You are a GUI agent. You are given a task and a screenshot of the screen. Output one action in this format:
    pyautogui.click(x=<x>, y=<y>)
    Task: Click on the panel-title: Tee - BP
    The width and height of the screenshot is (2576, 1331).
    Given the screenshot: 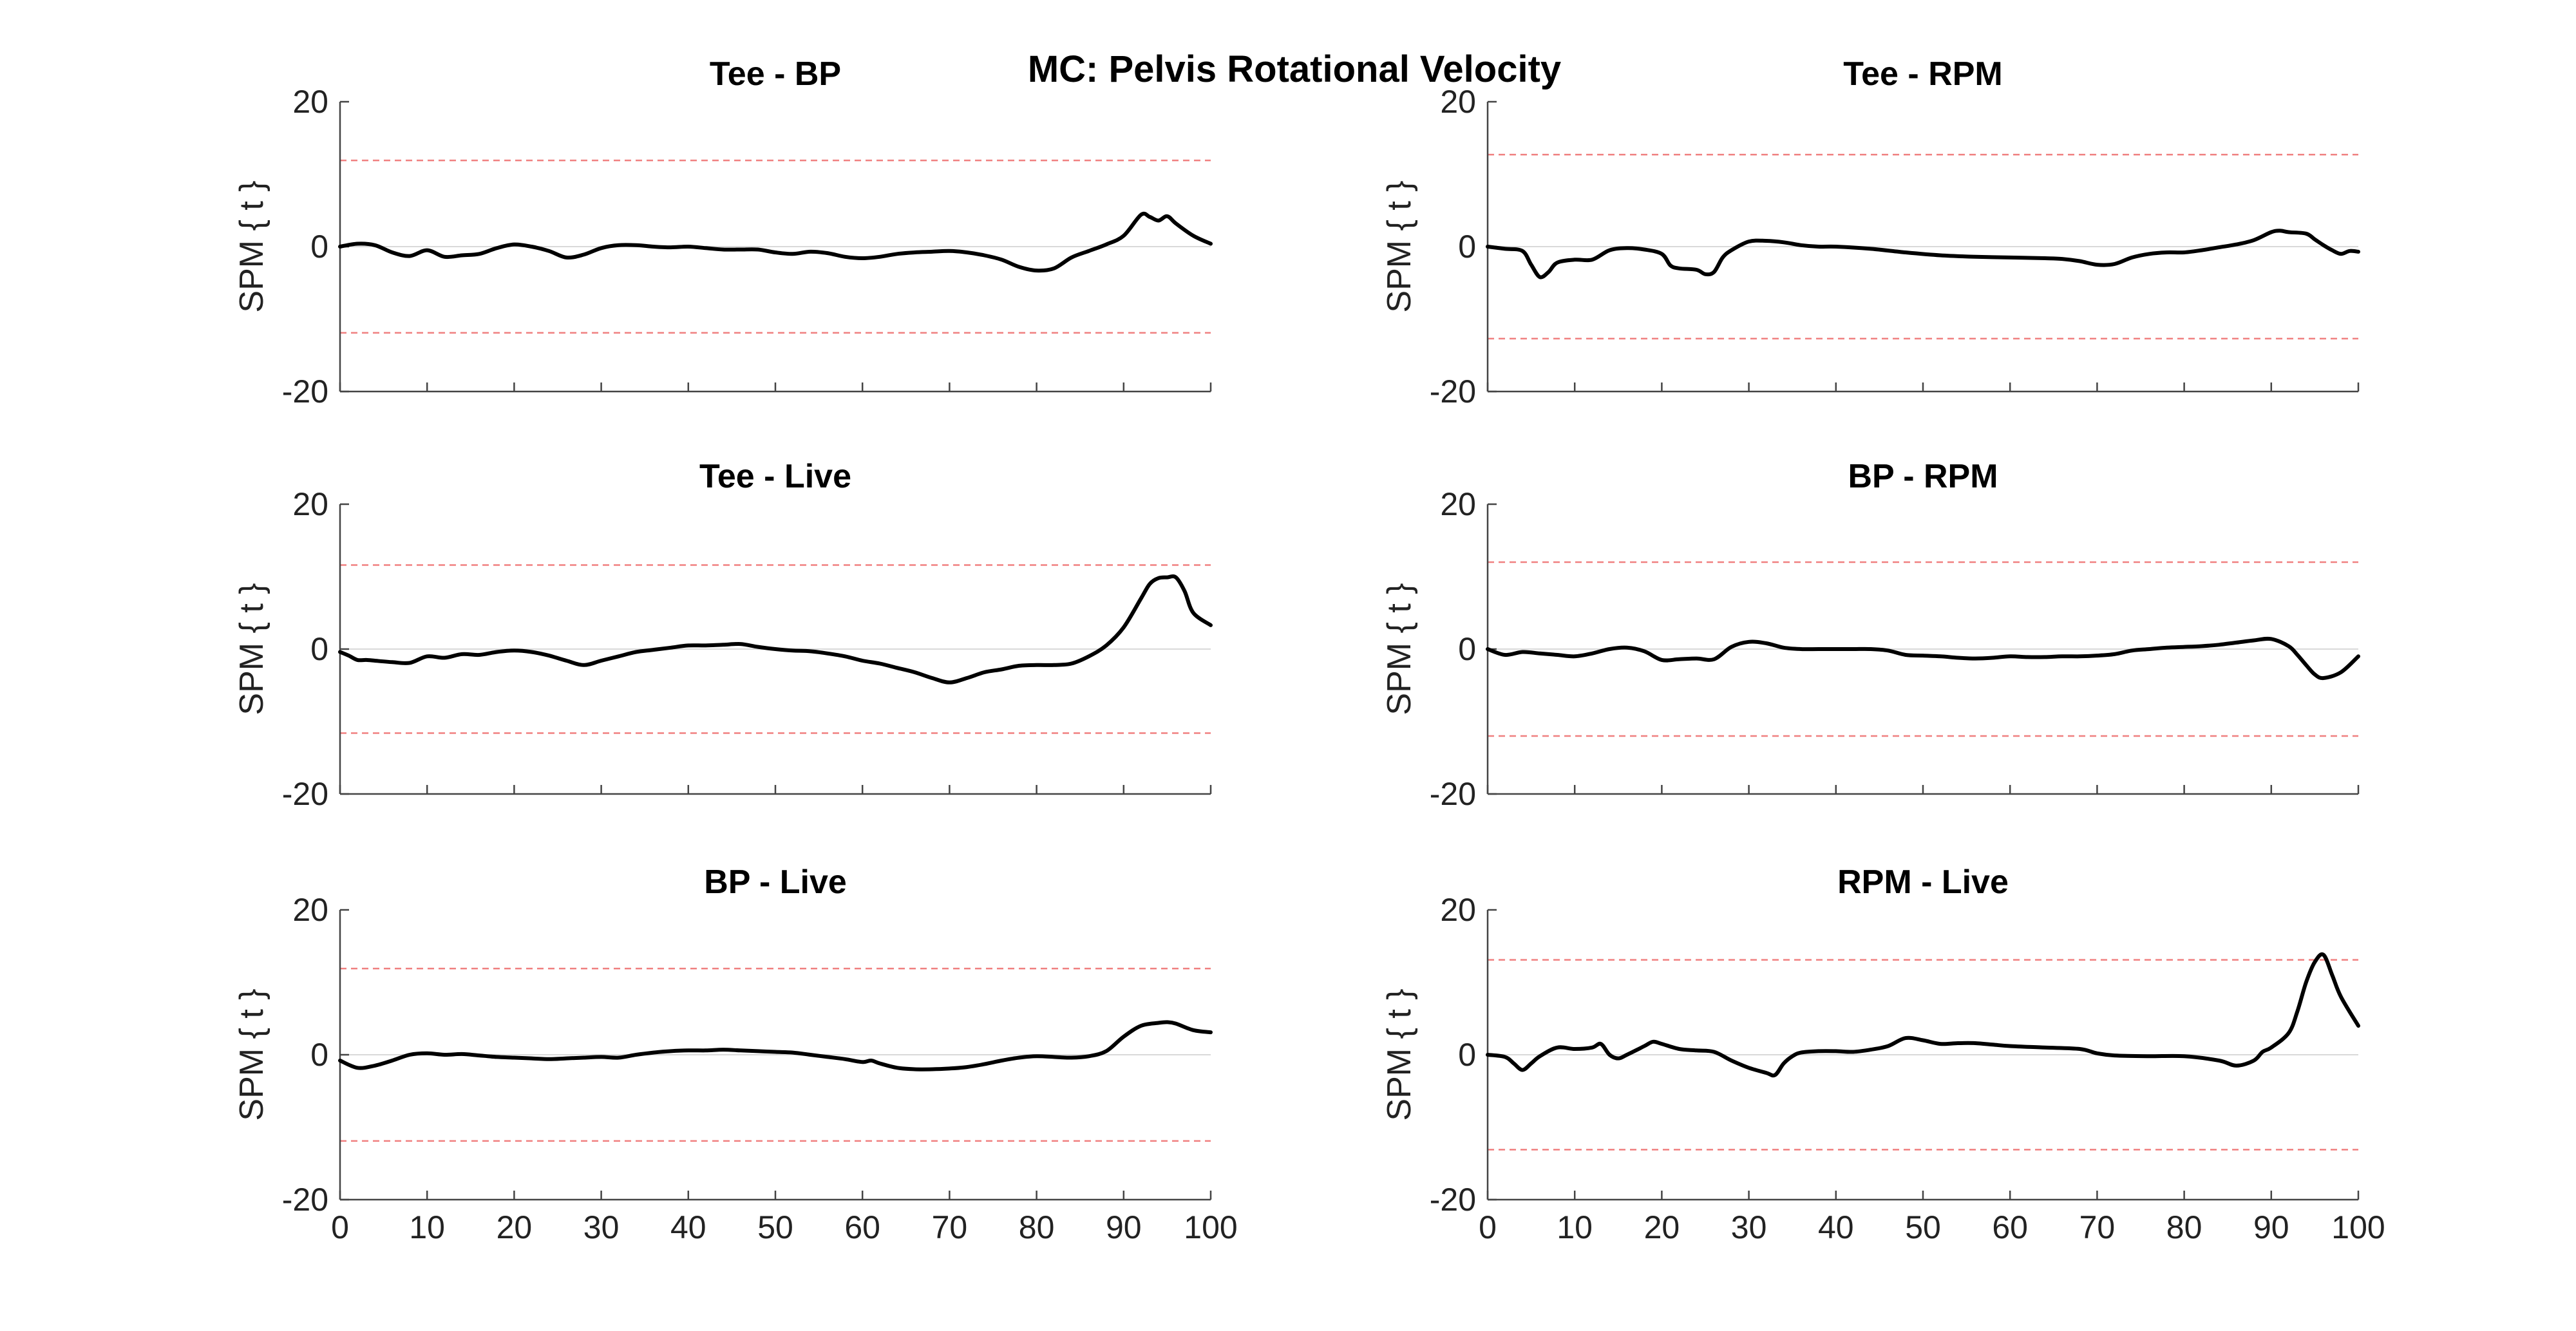 What is the action you would take?
    pyautogui.click(x=776, y=74)
    